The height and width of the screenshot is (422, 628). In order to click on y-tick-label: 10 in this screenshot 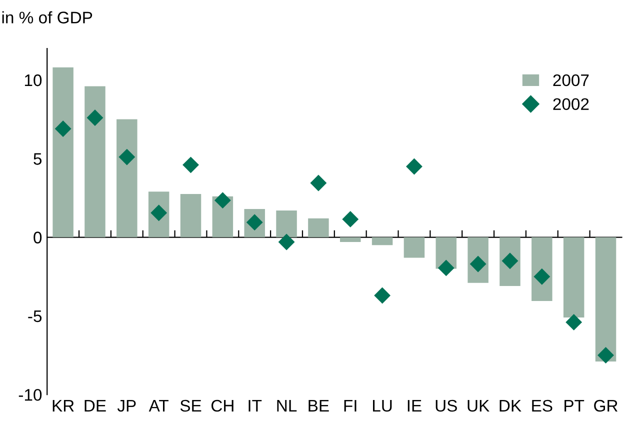, I will do `click(33, 80)`.